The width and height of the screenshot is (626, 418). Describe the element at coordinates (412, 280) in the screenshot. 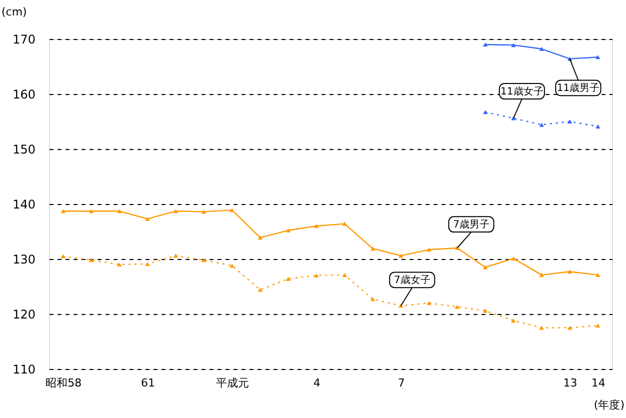

I see `series-label: 7歳女子` at that location.